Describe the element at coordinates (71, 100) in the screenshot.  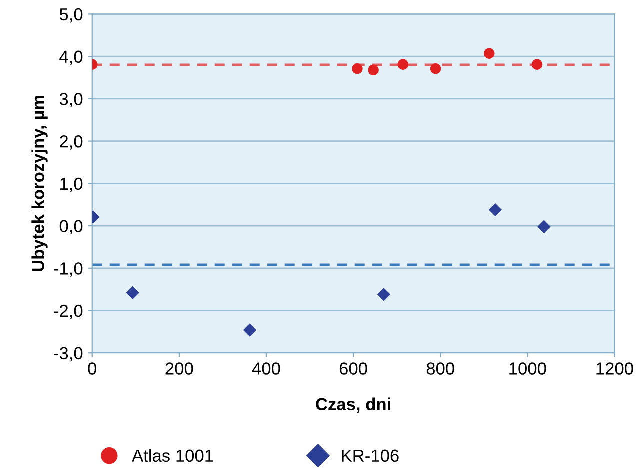
I see `y-tick-label: 3,0` at that location.